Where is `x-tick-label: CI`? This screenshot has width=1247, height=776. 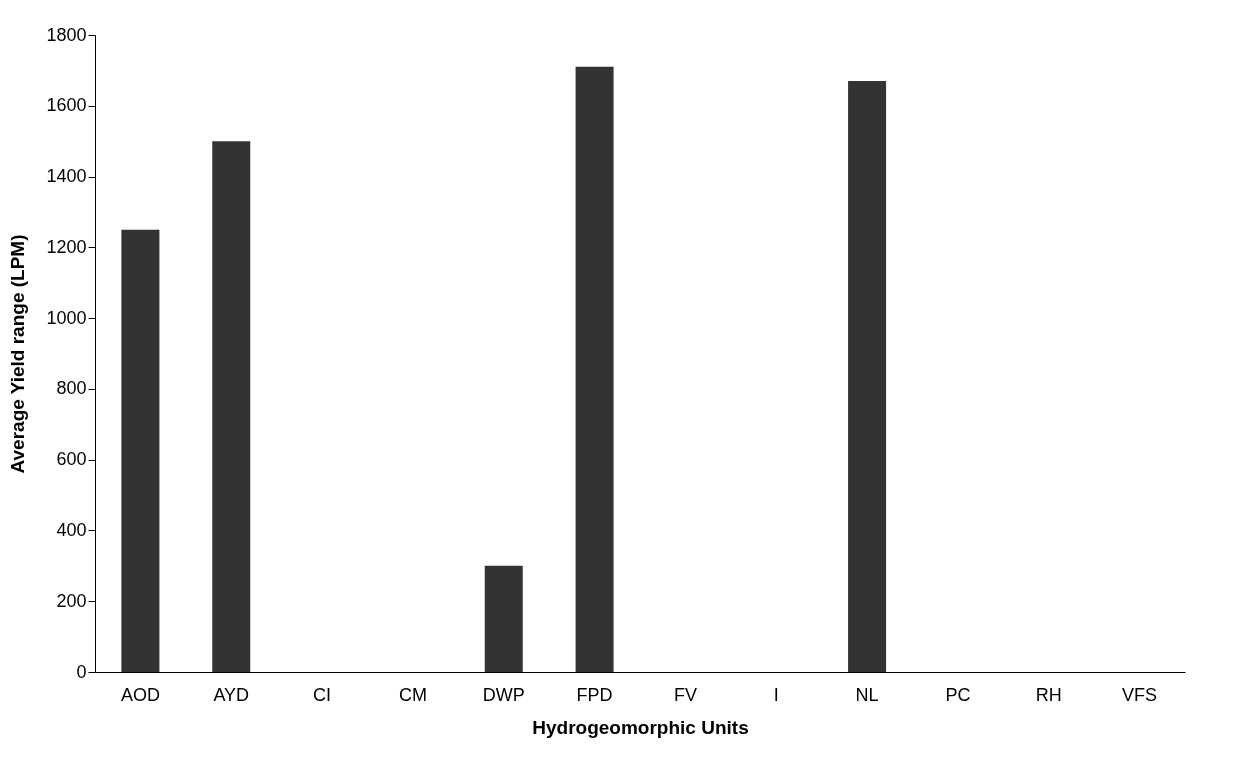
x-tick-label: CI is located at coordinates (322, 694).